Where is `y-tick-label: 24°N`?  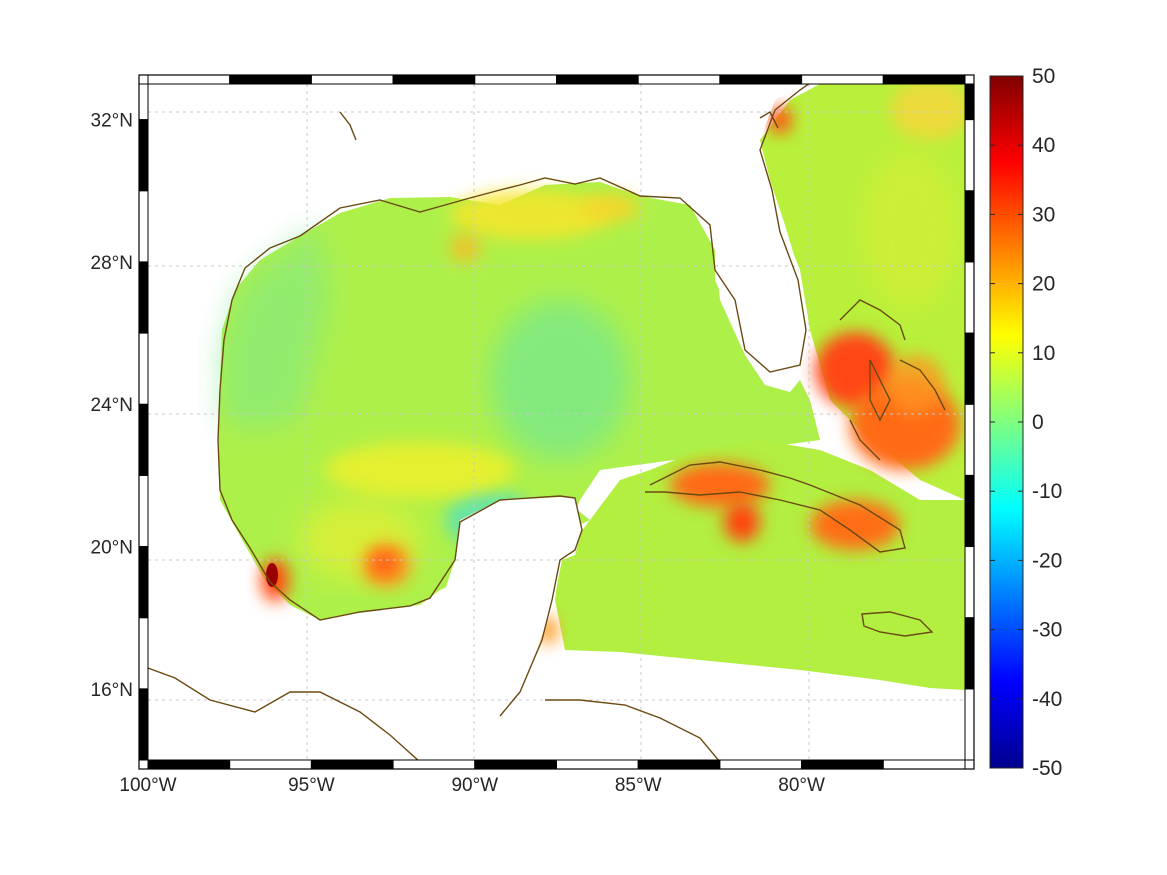
y-tick-label: 24°N is located at coordinates (112, 405).